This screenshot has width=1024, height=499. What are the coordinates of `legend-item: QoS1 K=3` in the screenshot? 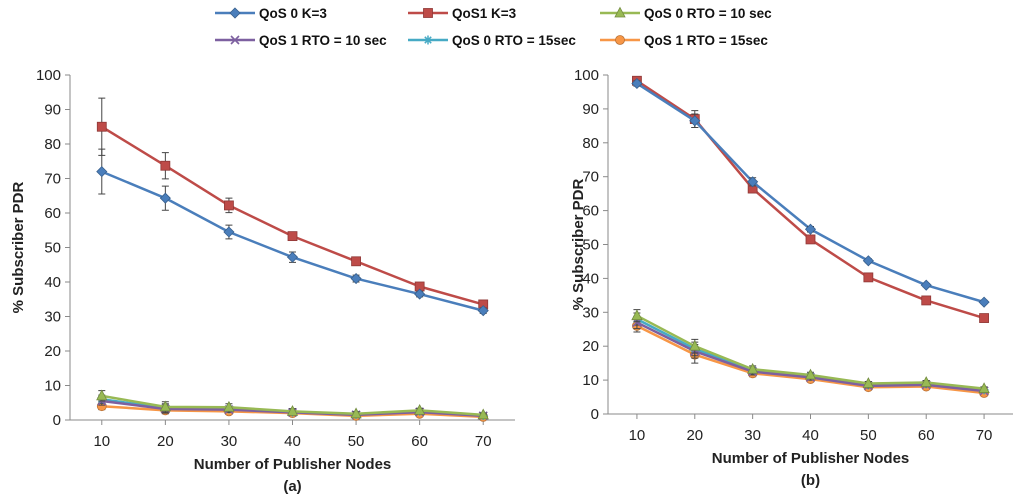 It's located at (462, 13).